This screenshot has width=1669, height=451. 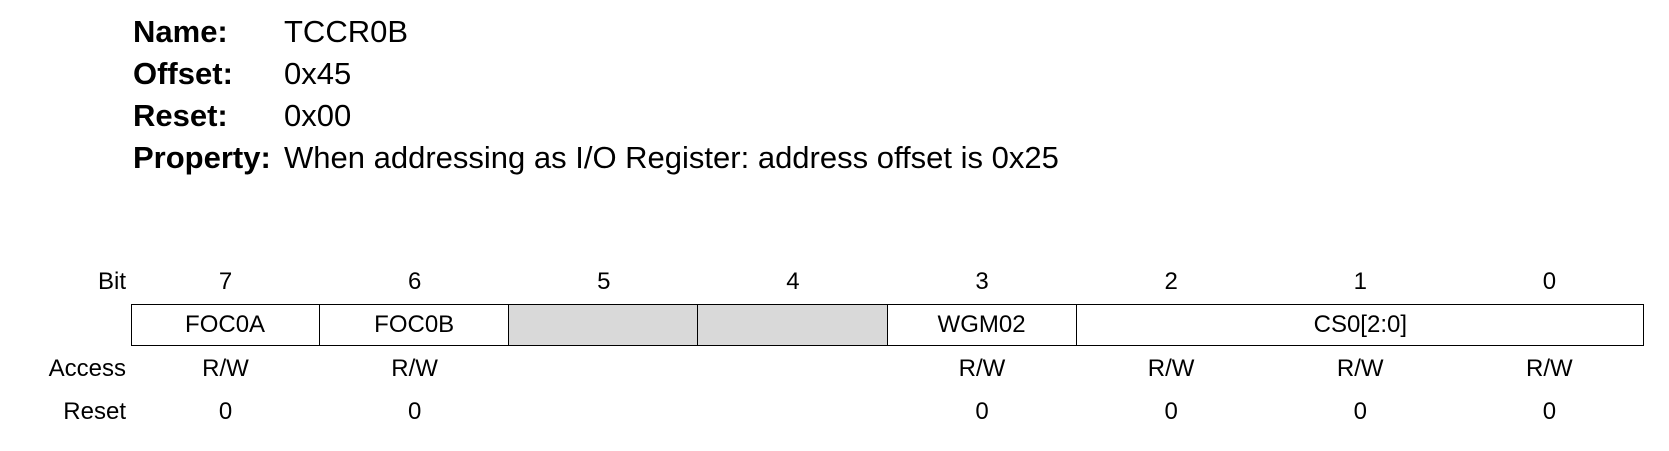 What do you see at coordinates (180, 31) in the screenshot?
I see `name-label: Name:` at bounding box center [180, 31].